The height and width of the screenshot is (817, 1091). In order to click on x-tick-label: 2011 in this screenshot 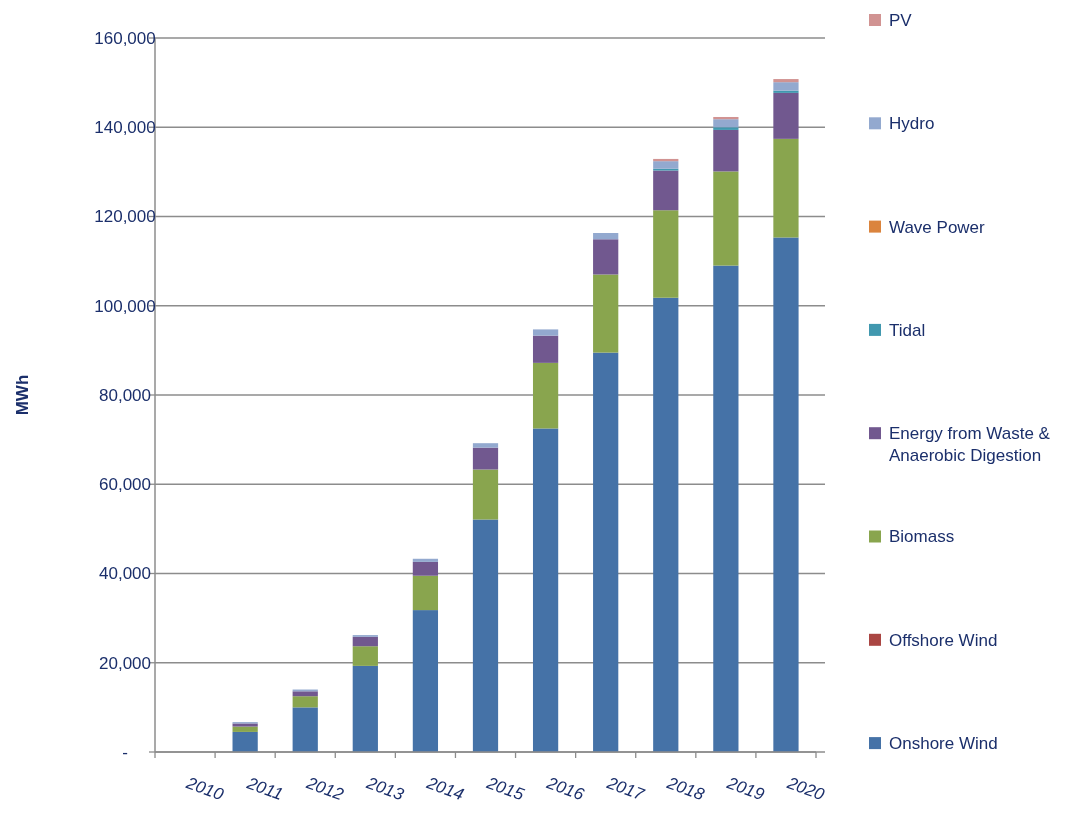, I will do `click(264, 789)`.